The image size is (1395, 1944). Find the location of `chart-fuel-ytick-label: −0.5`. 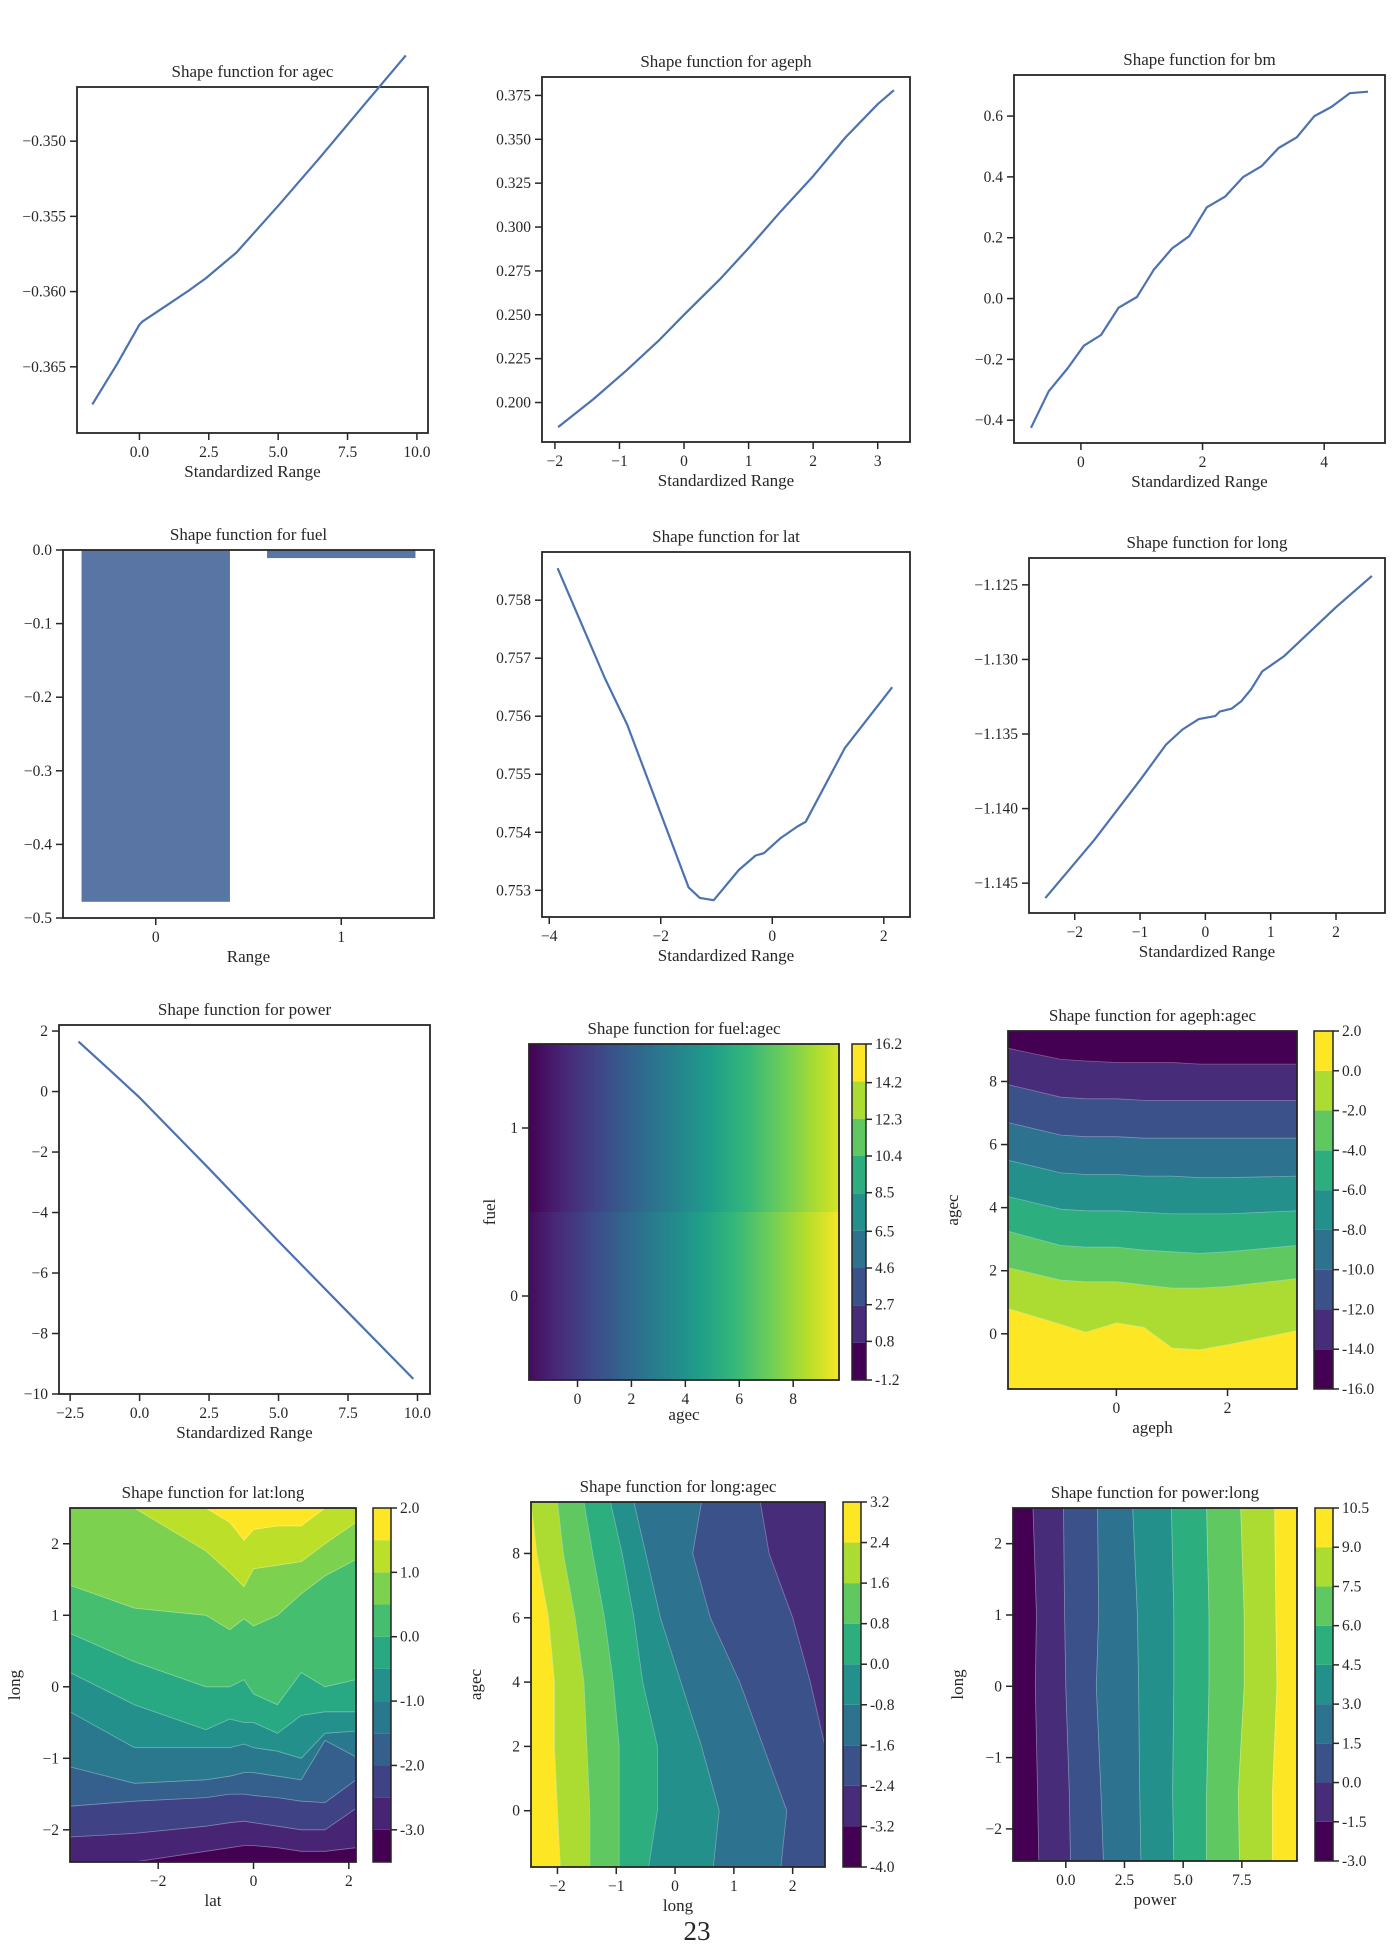

chart-fuel-ytick-label: −0.5 is located at coordinates (38, 918).